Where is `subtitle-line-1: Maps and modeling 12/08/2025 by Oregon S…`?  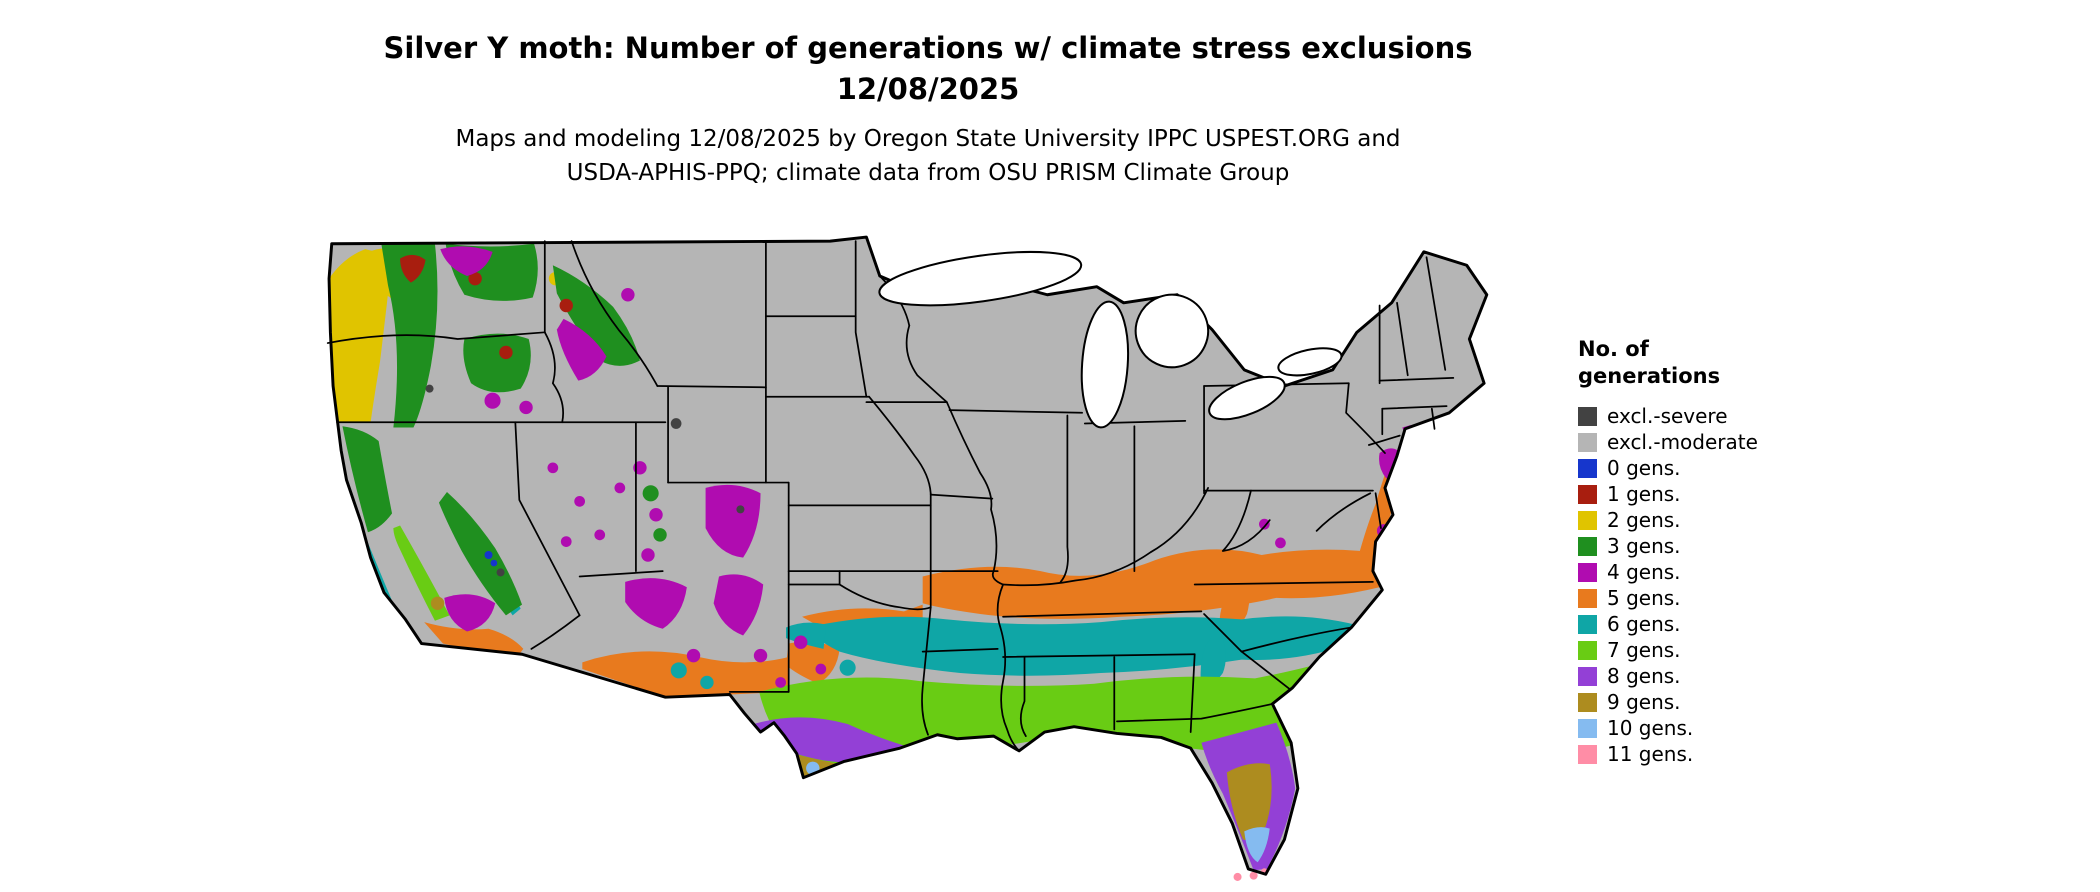
subtitle-line-1: Maps and modeling 12/08/2025 by Oregon S… is located at coordinates (928, 139).